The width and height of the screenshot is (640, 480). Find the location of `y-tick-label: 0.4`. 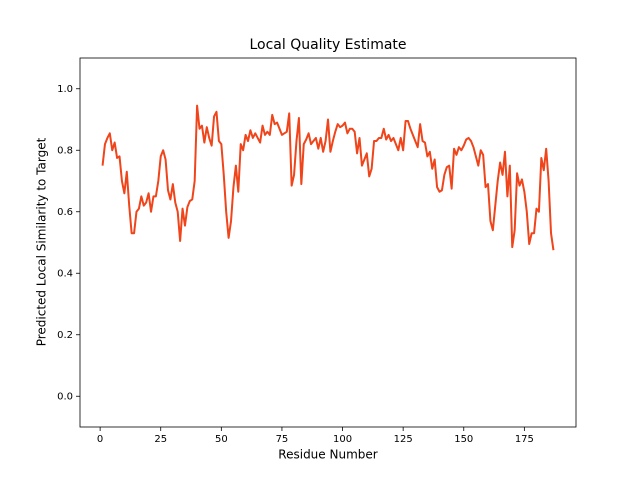

y-tick-label: 0.4 is located at coordinates (65, 273).